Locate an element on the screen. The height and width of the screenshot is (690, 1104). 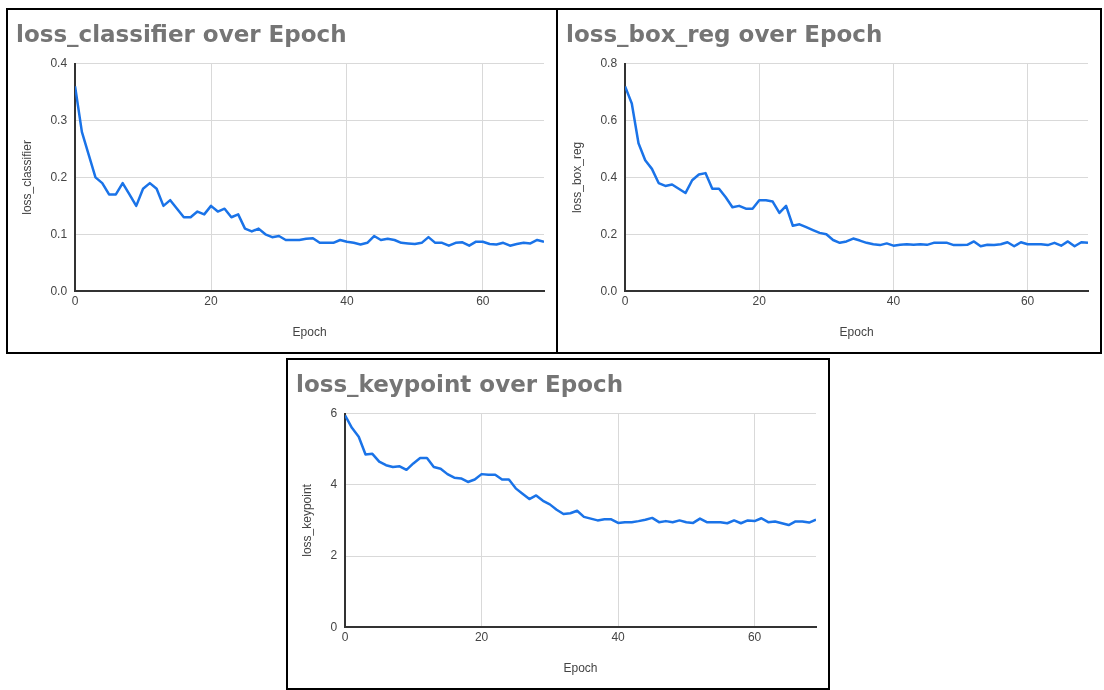
y-axis-title: loss_keypoint is located at coordinates (306, 520).